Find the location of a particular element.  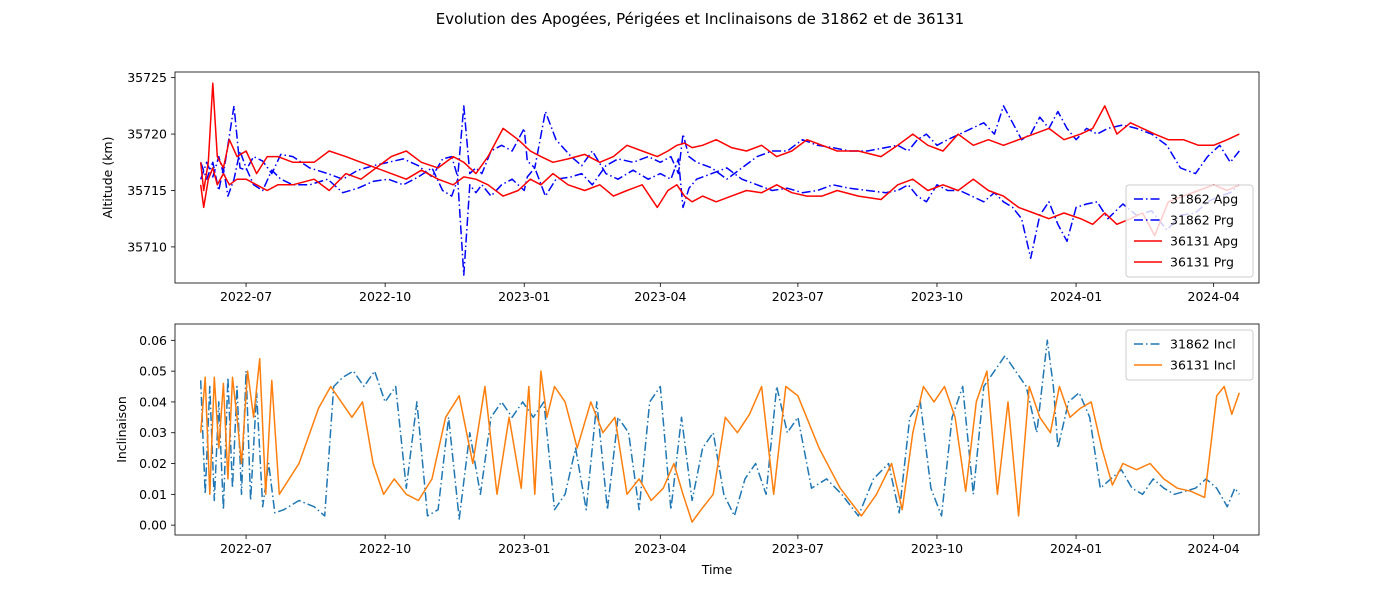

y-tick-label: 0.05 is located at coordinates (153, 371).